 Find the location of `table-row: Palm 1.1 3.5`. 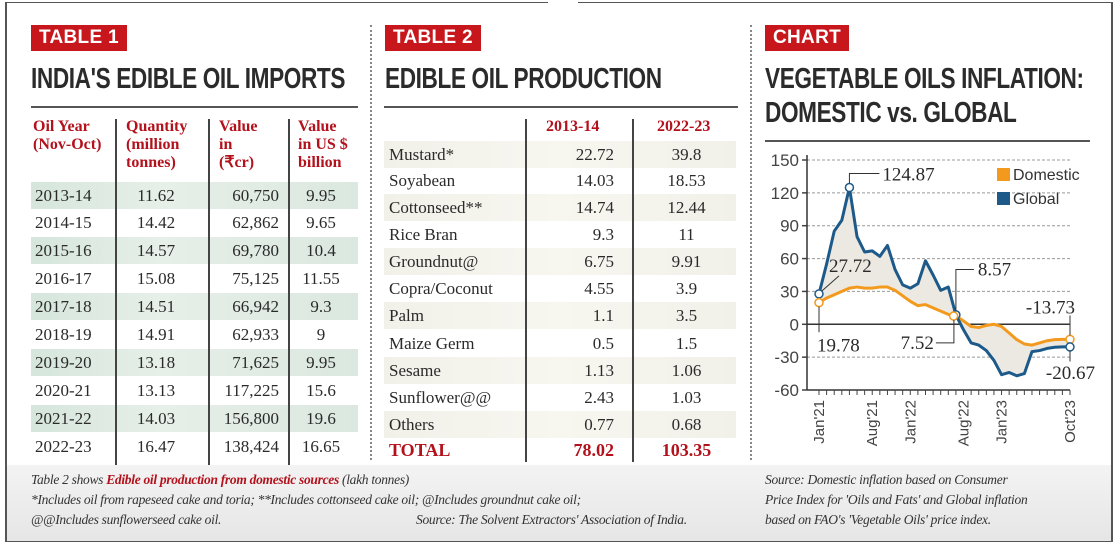

table-row: Palm 1.1 3.5 is located at coordinates (560, 315).